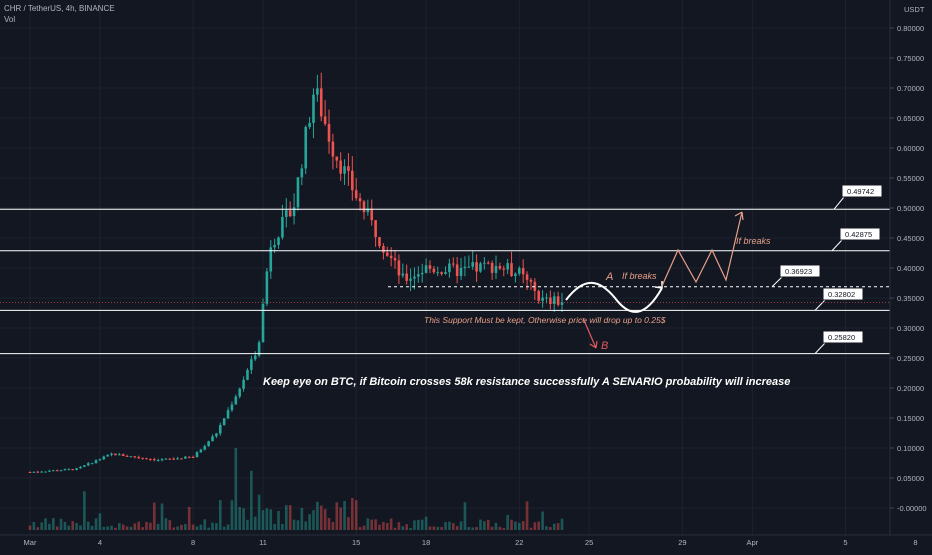 Image resolution: width=932 pixels, height=555 pixels. I want to click on time-tick-label: 22, so click(519, 542).